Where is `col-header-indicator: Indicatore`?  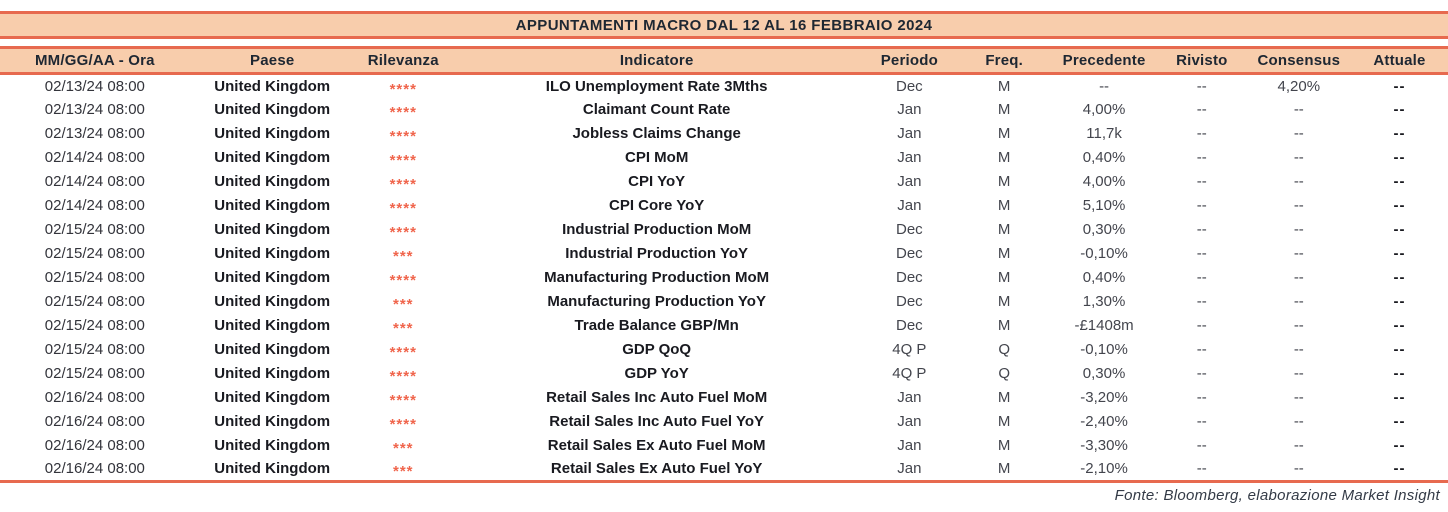
col-header-indicator: Indicatore is located at coordinates (656, 60).